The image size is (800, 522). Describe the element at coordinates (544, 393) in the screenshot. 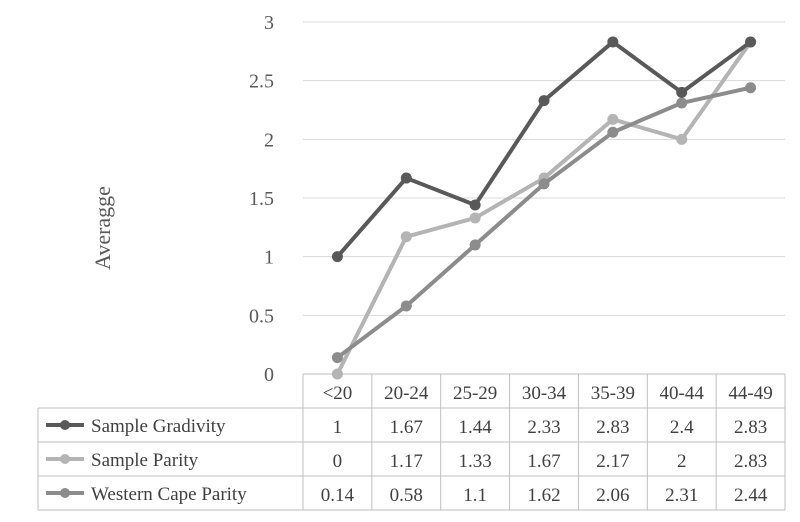

I see `category-label: 30-34` at that location.